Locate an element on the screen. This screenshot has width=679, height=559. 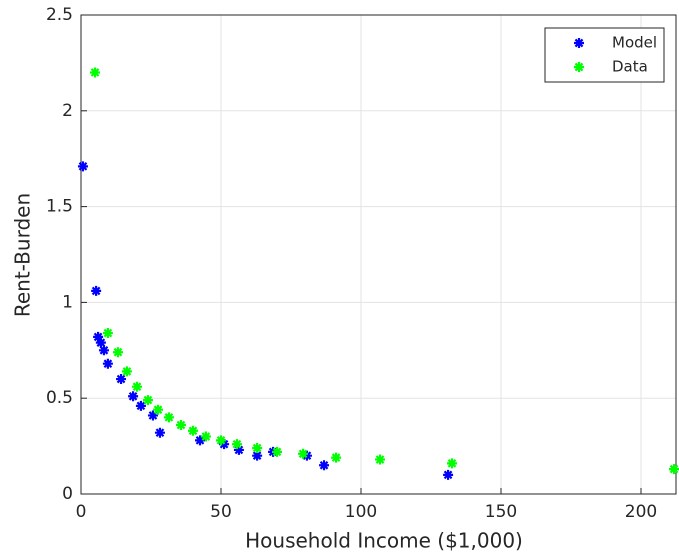
y-tick-label: 0.5 is located at coordinates (59, 398).